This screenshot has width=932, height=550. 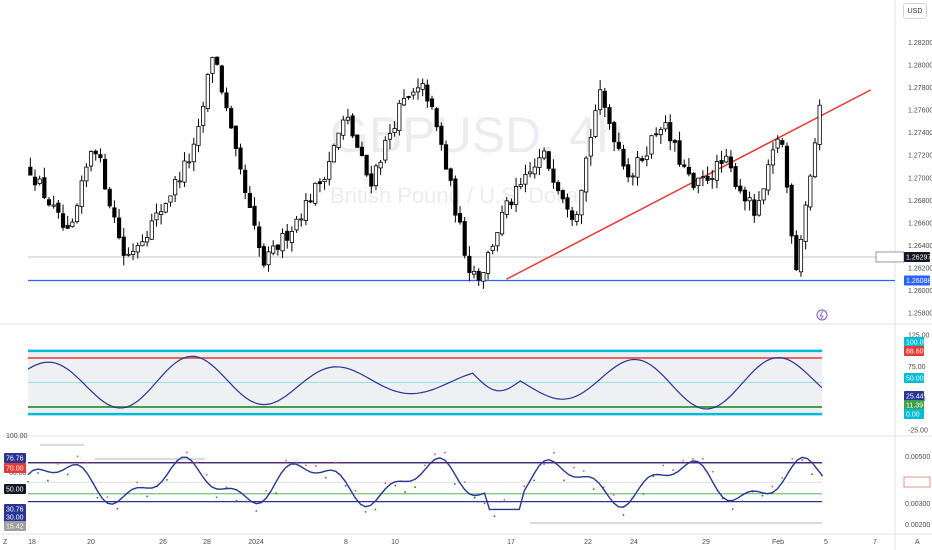 What do you see at coordinates (875, 542) in the screenshot?
I see `time-axis-label: 7` at bounding box center [875, 542].